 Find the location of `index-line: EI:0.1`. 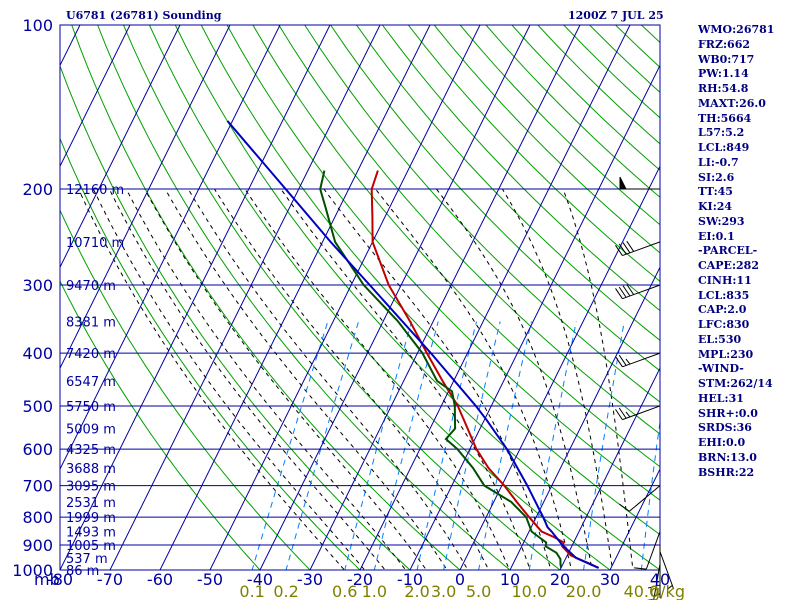

index-line: EI:0.1 is located at coordinates (716, 236).